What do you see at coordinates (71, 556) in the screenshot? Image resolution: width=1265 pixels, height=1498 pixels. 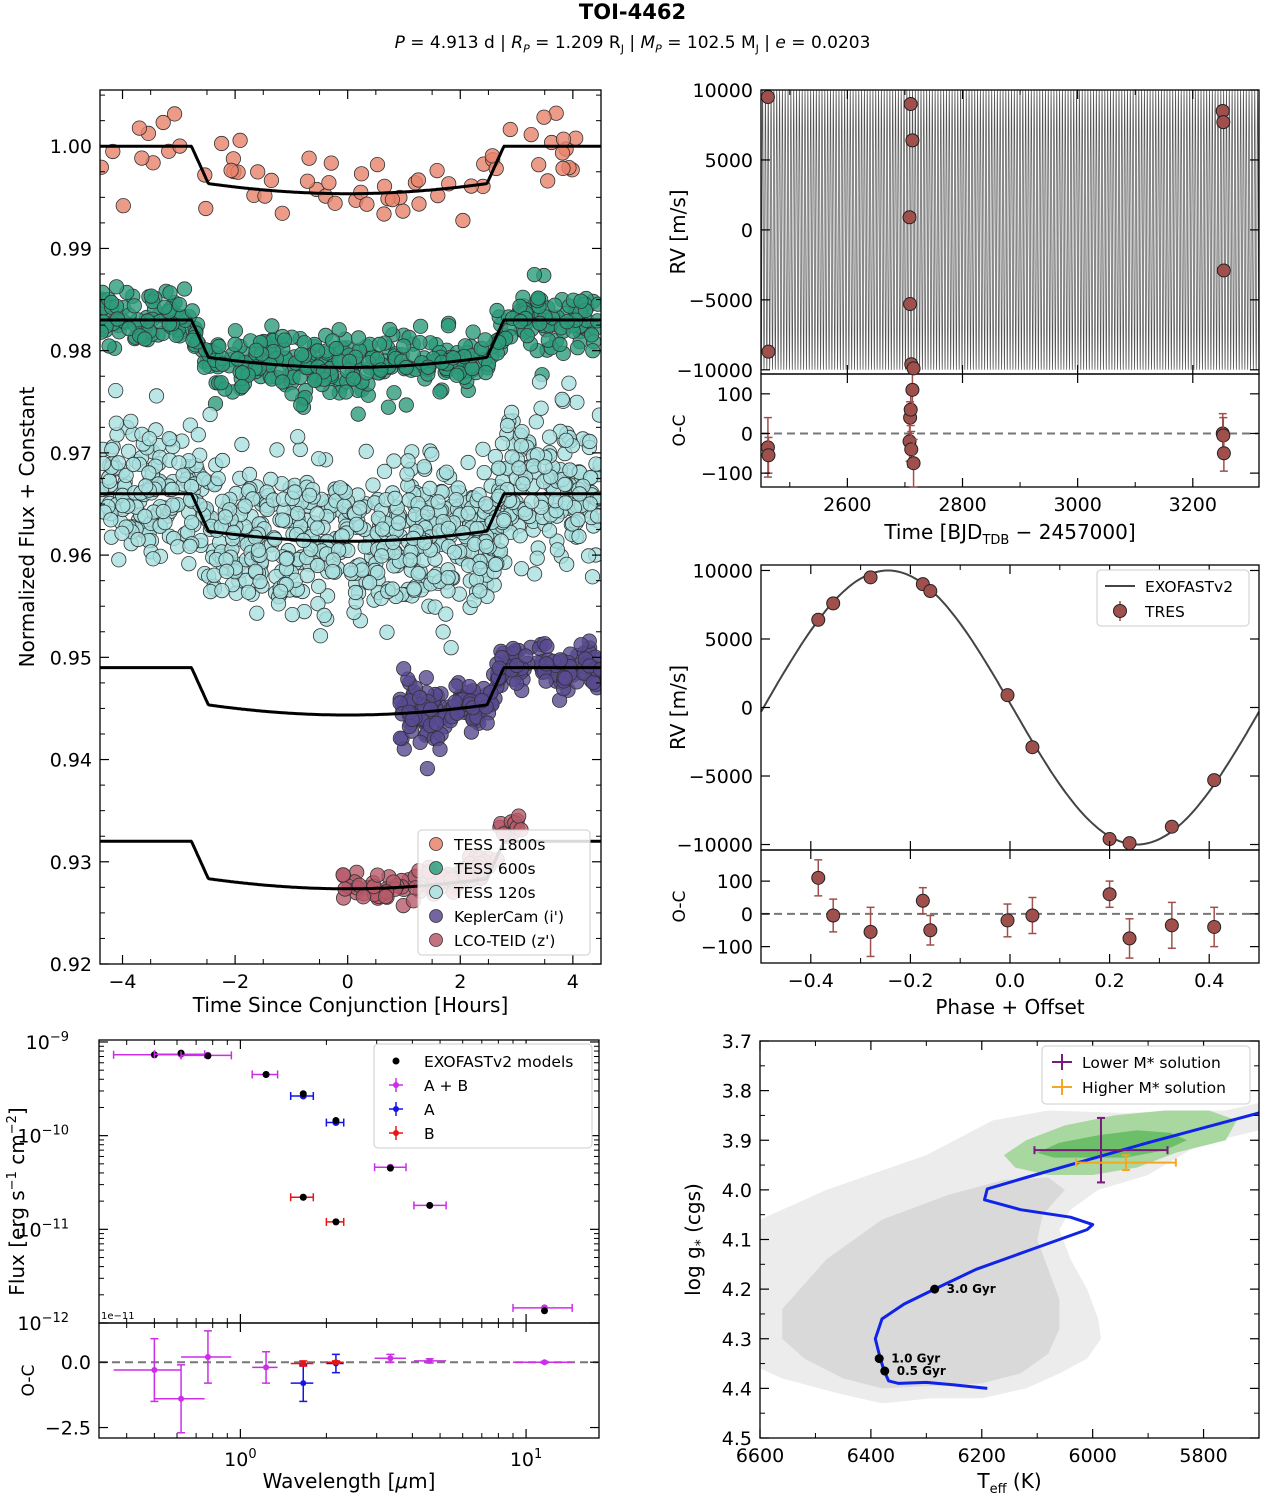 I see `y-tick-label: 0.96` at bounding box center [71, 556].